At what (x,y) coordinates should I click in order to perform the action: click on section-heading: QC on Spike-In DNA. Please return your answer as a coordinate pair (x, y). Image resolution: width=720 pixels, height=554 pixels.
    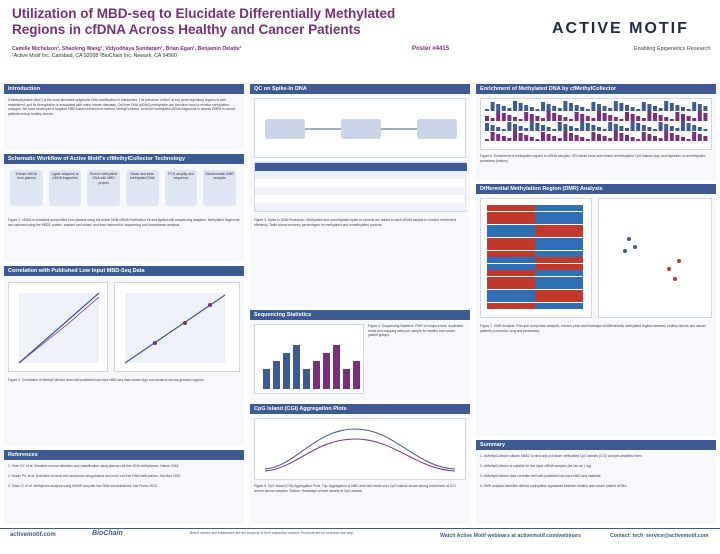
    Looking at the image, I should click on (360, 89).